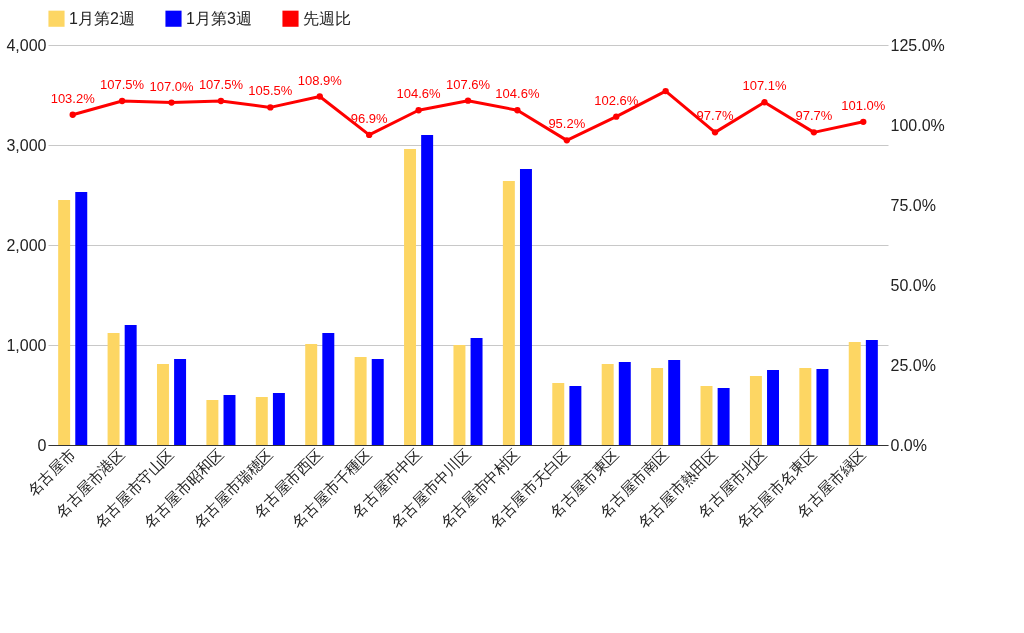 The height and width of the screenshot is (633, 1024). Describe the element at coordinates (468, 84) in the screenshot. I see `data-label: 107.6%` at that location.